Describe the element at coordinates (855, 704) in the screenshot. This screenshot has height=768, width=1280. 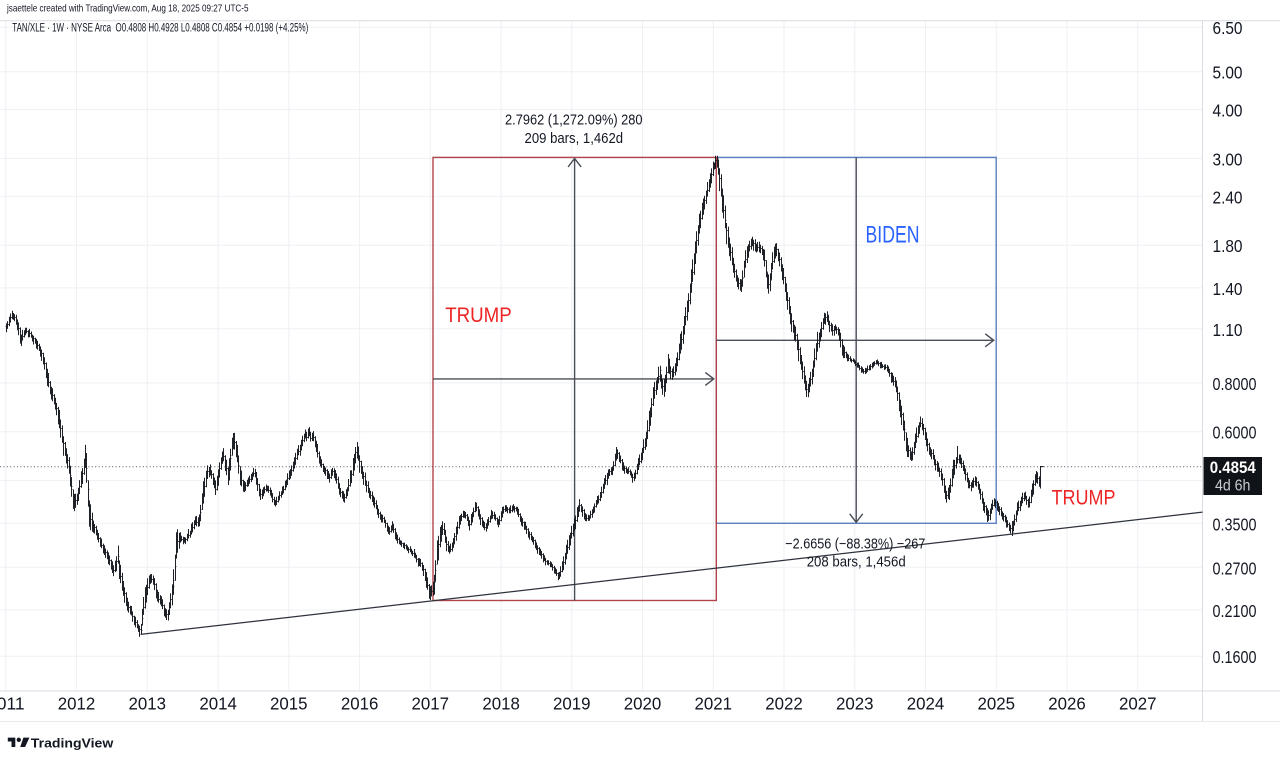
I see `svg-text: 2023` at that location.